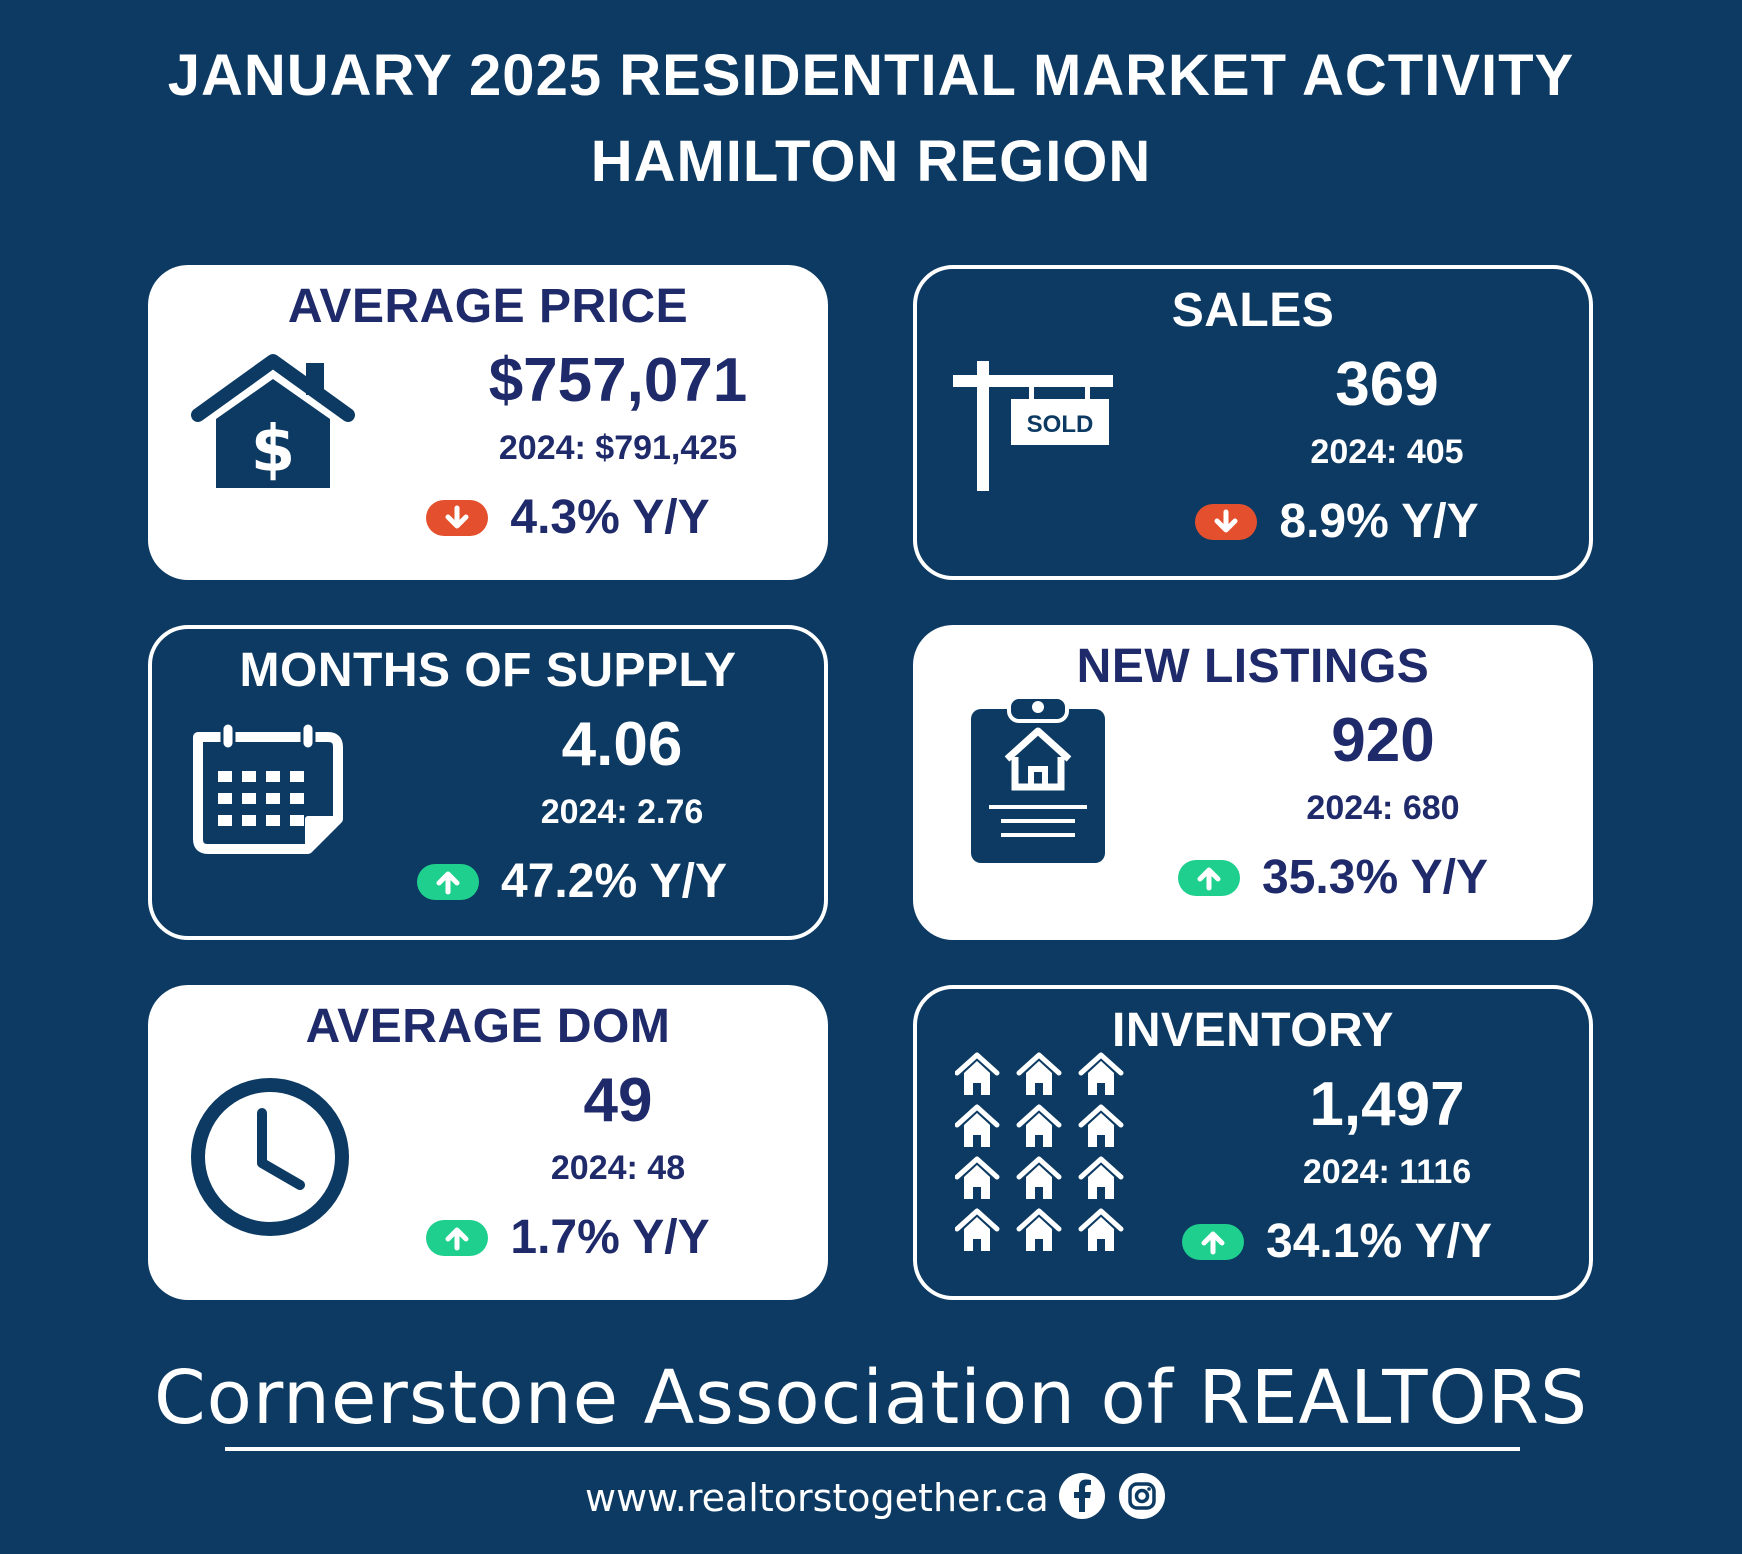 This screenshot has height=1554, width=1742. What do you see at coordinates (488, 670) in the screenshot?
I see `card-title: MONTHS OF SUPPLY` at bounding box center [488, 670].